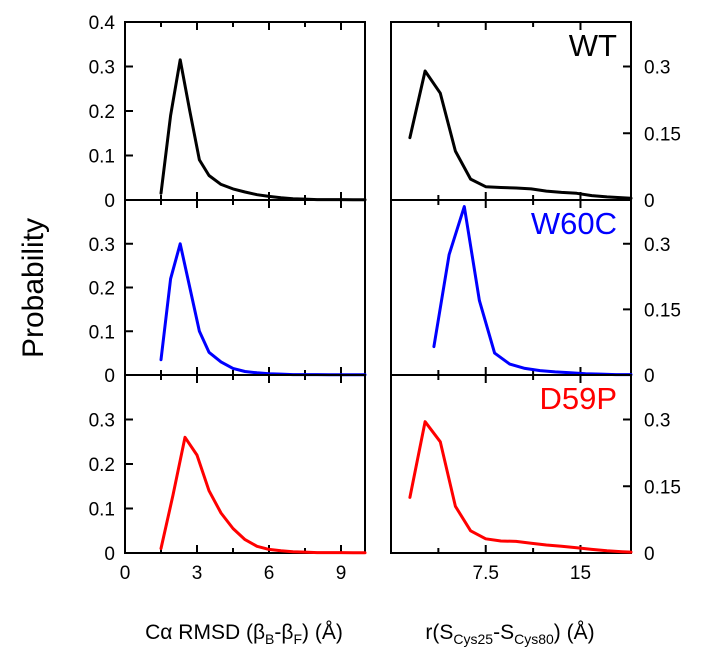 This screenshot has width=702, height=650. I want to click on panel-d59p-distance: 7.5 15 0 0.15 0.3 D59P, so click(535, 479).